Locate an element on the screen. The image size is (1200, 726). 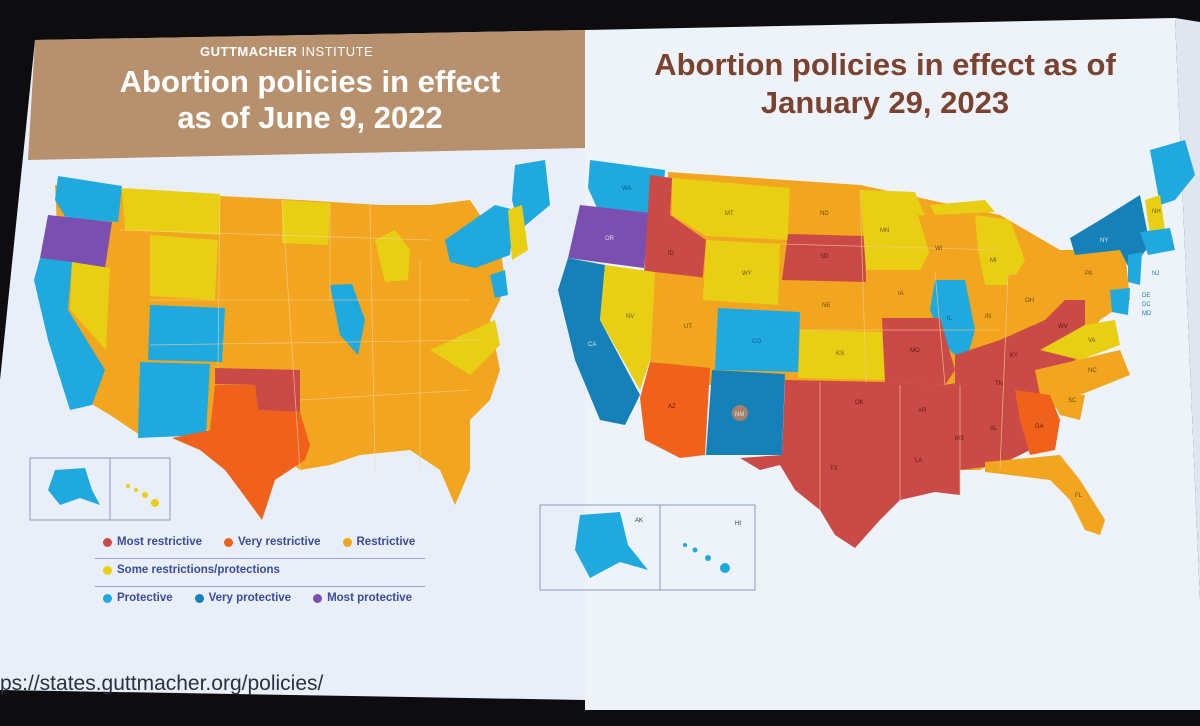
very-protective-swatch is located at coordinates (199, 598).